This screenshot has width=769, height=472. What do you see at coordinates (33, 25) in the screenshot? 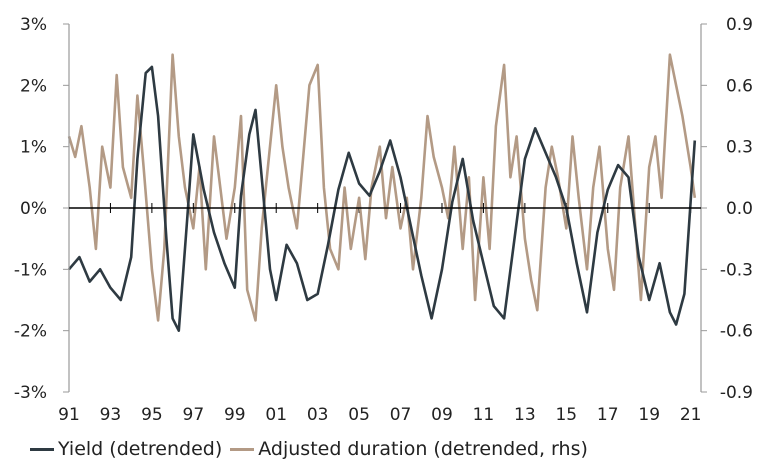
I see `left-tick-label: 3%` at bounding box center [33, 25].